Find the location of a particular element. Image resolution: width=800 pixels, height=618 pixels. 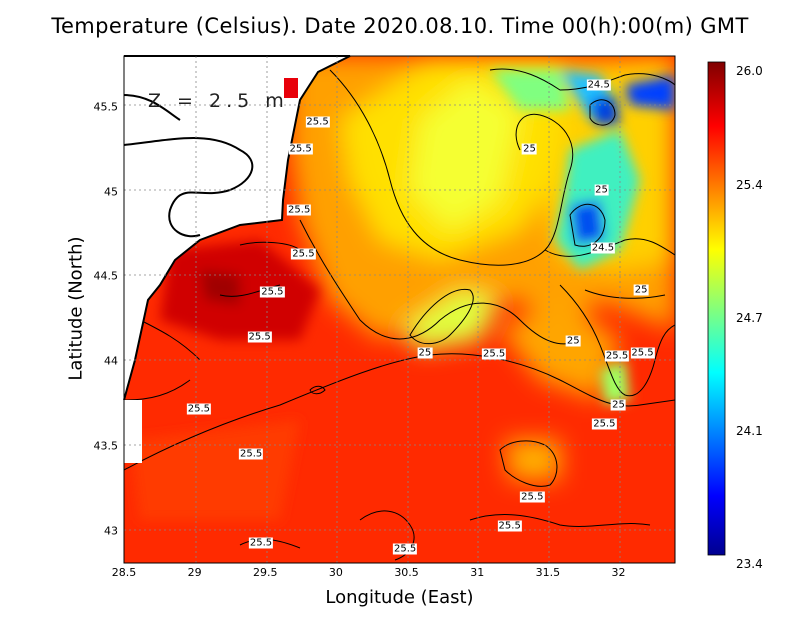

colorbar-tick-label: 24.1 is located at coordinates (749, 431).